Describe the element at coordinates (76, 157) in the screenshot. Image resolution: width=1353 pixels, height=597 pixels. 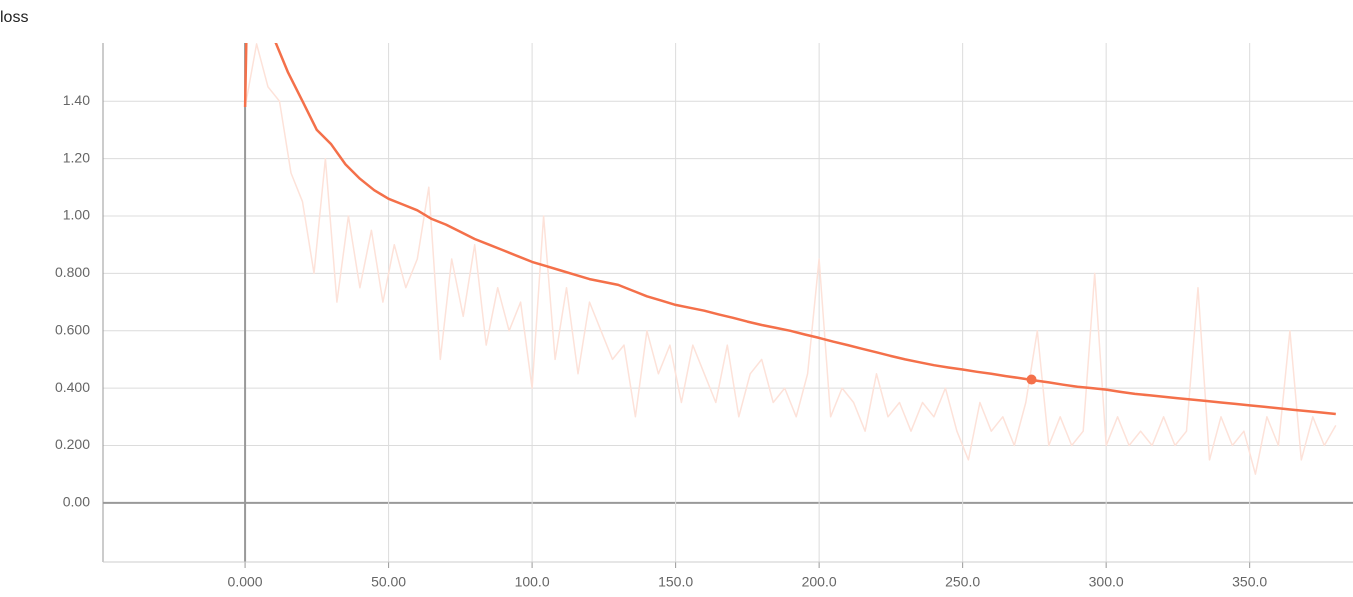
I see `y-tick-label: 1.20` at that location.